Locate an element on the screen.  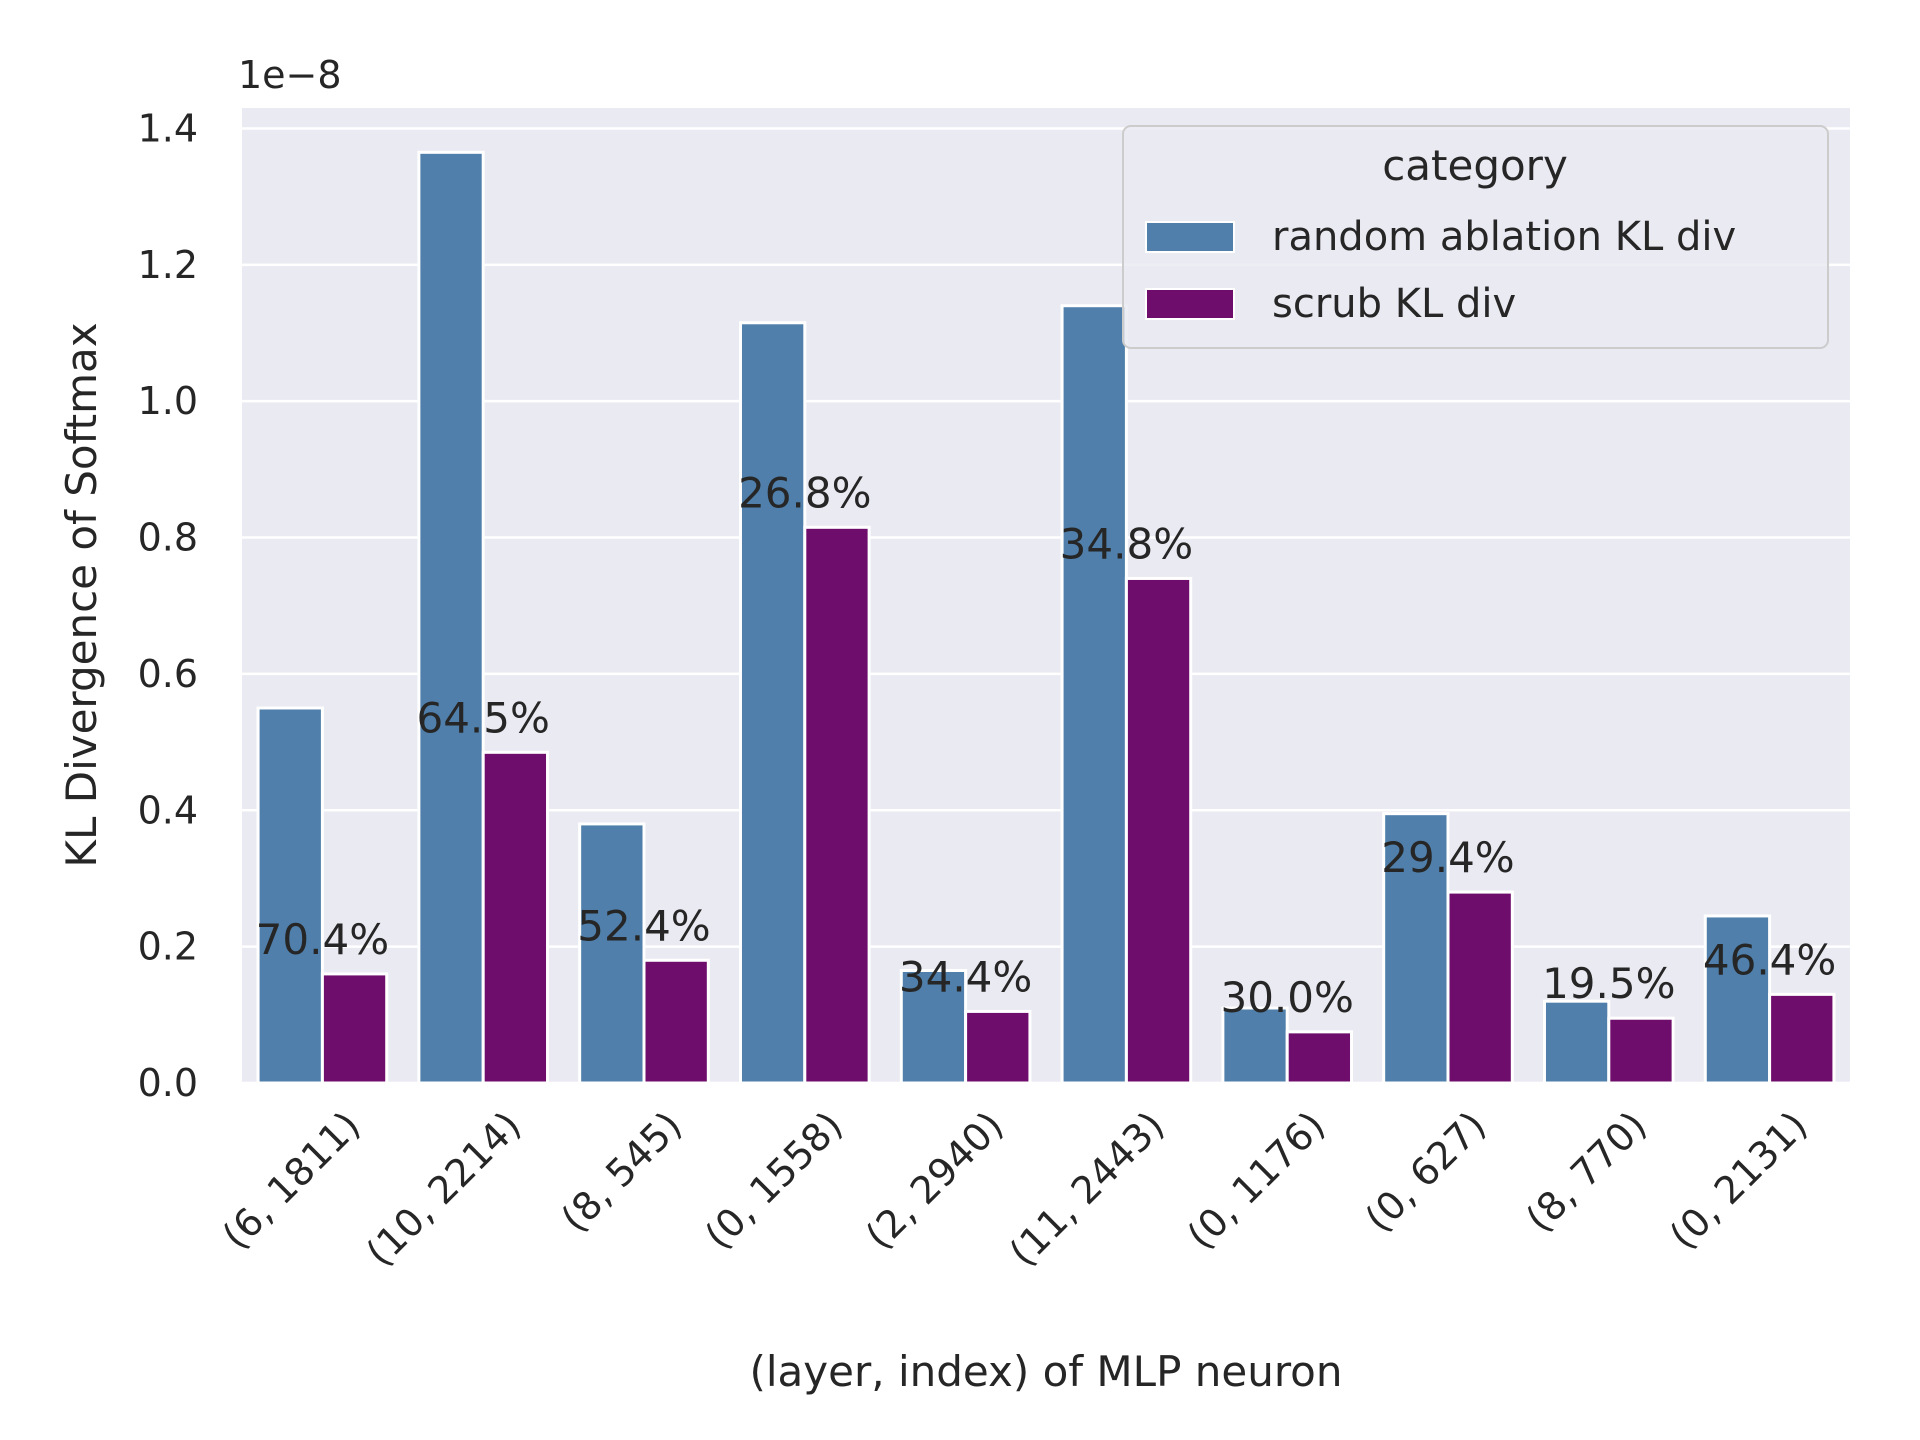
percent-annotation: 29.4% is located at coordinates (1447, 857).